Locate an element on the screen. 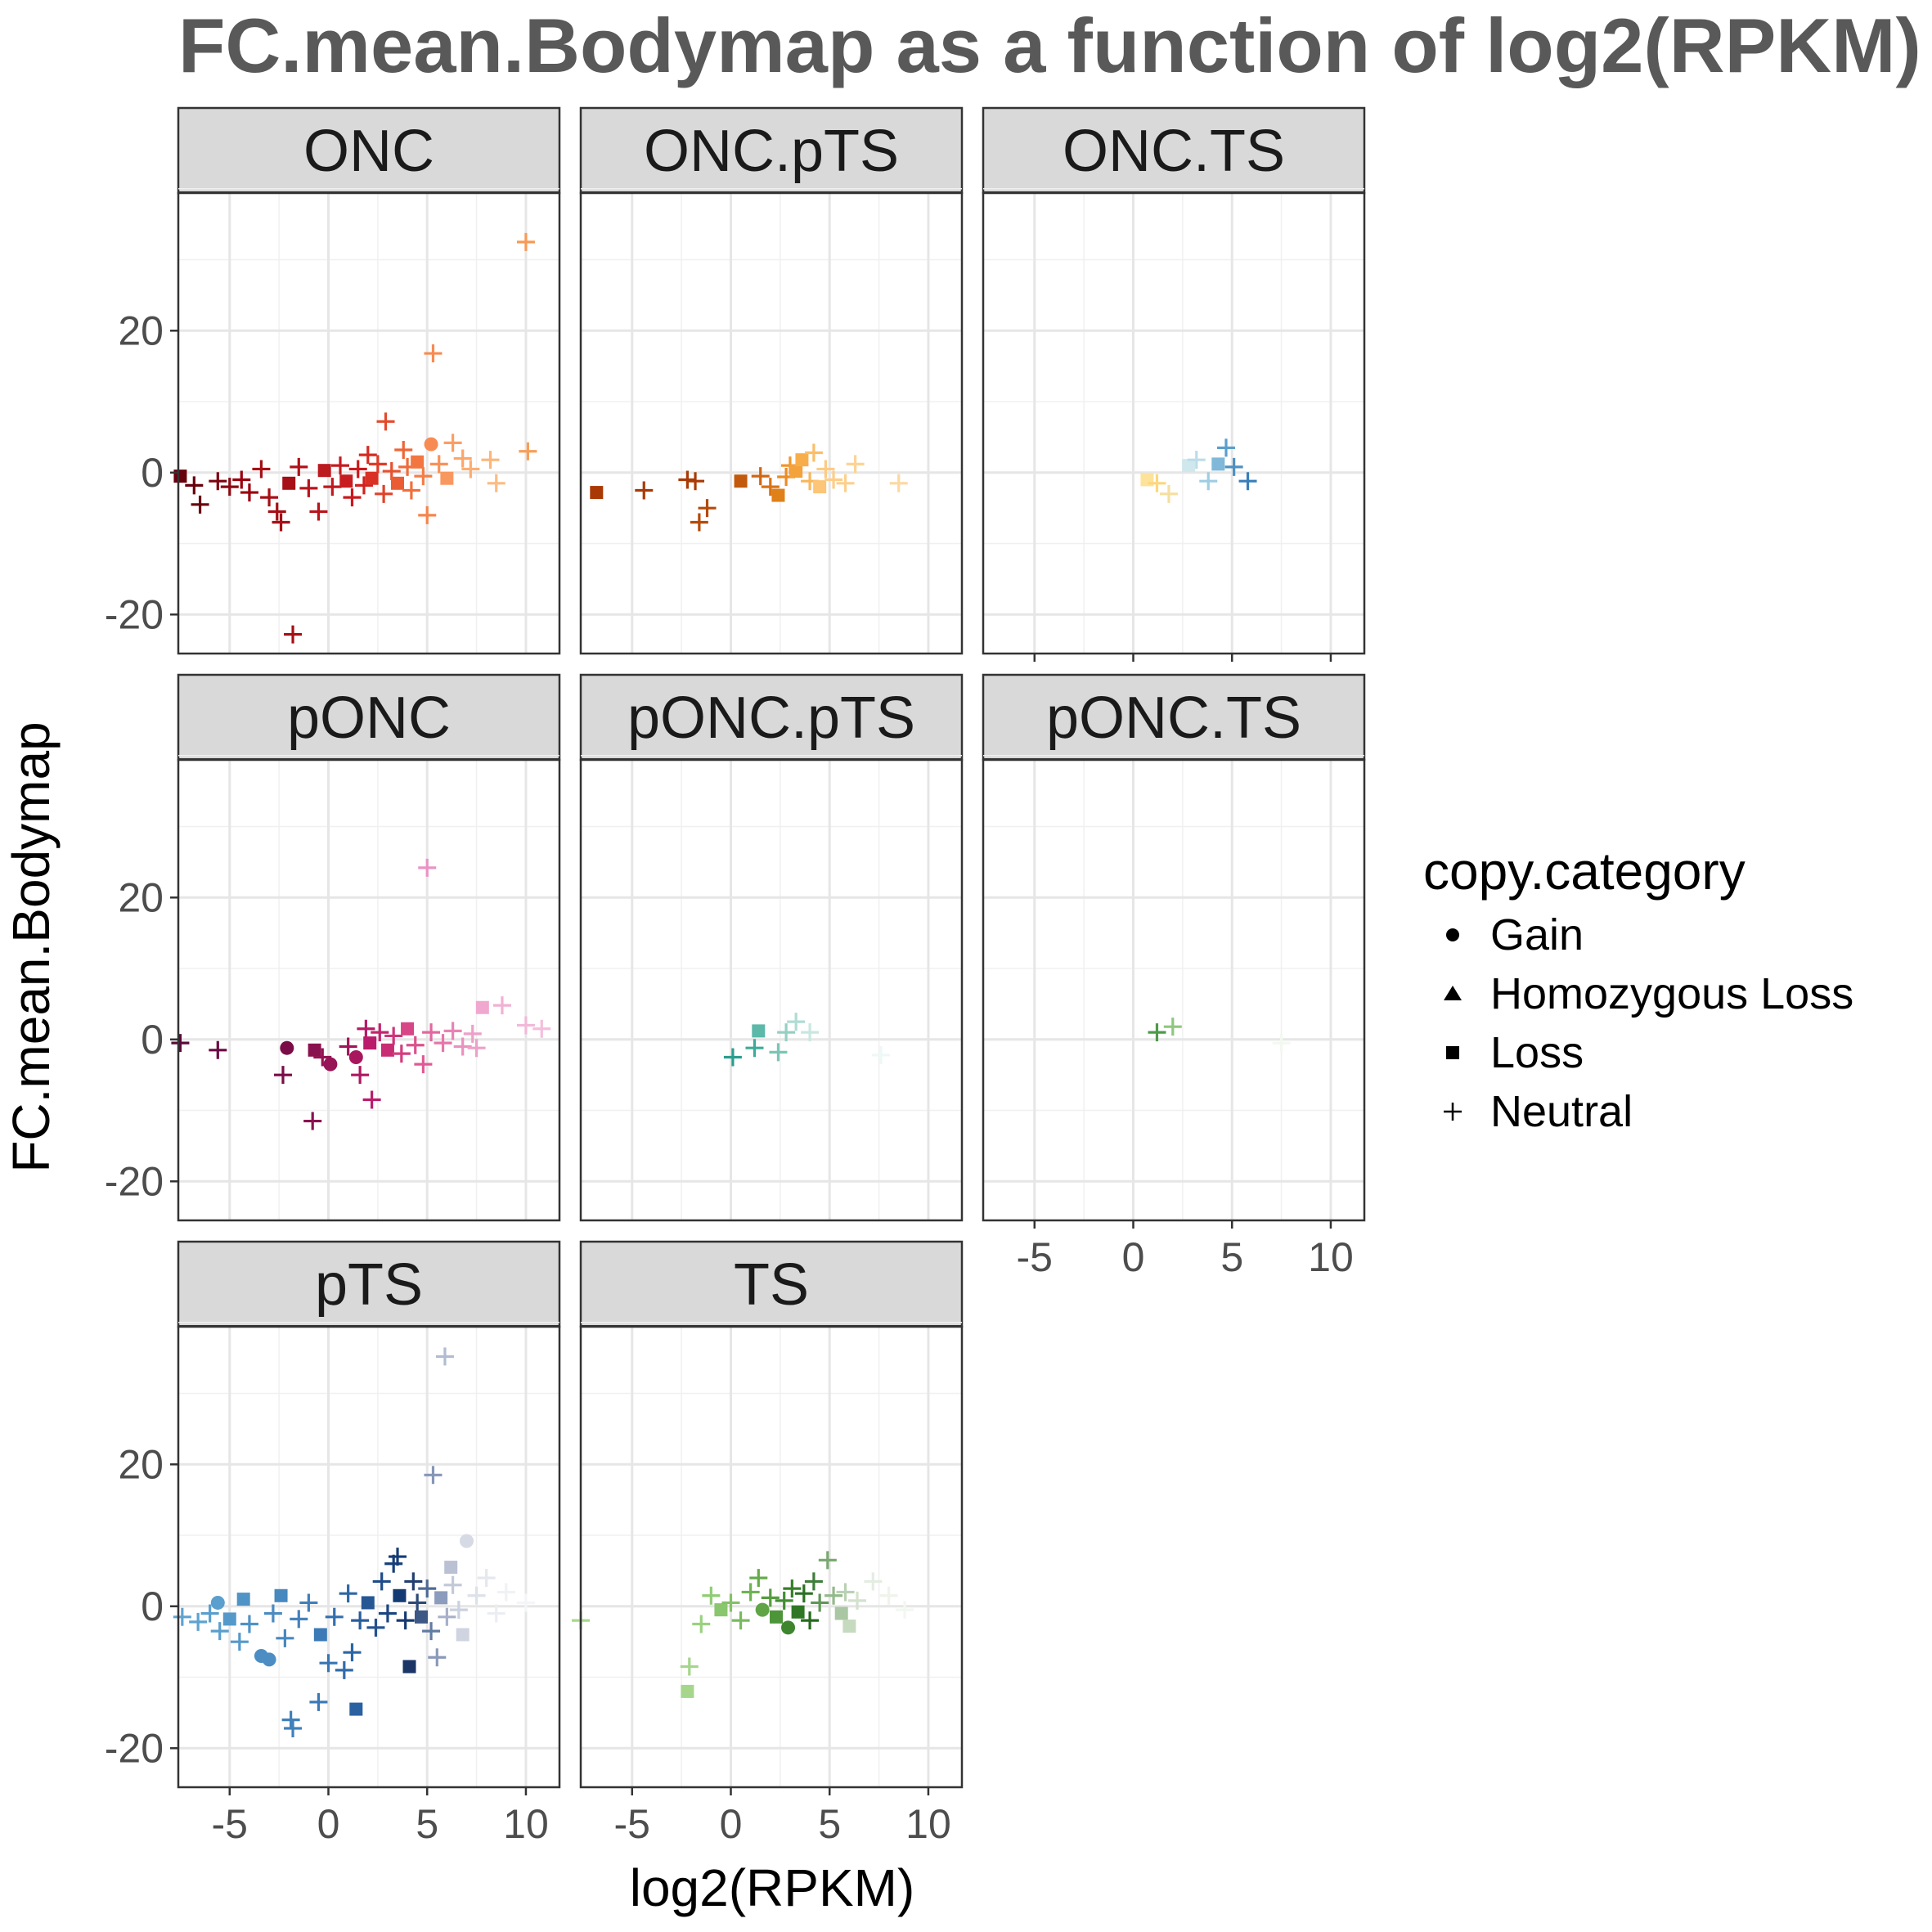  y-tick-label: 20 is located at coordinates (141, 1464).